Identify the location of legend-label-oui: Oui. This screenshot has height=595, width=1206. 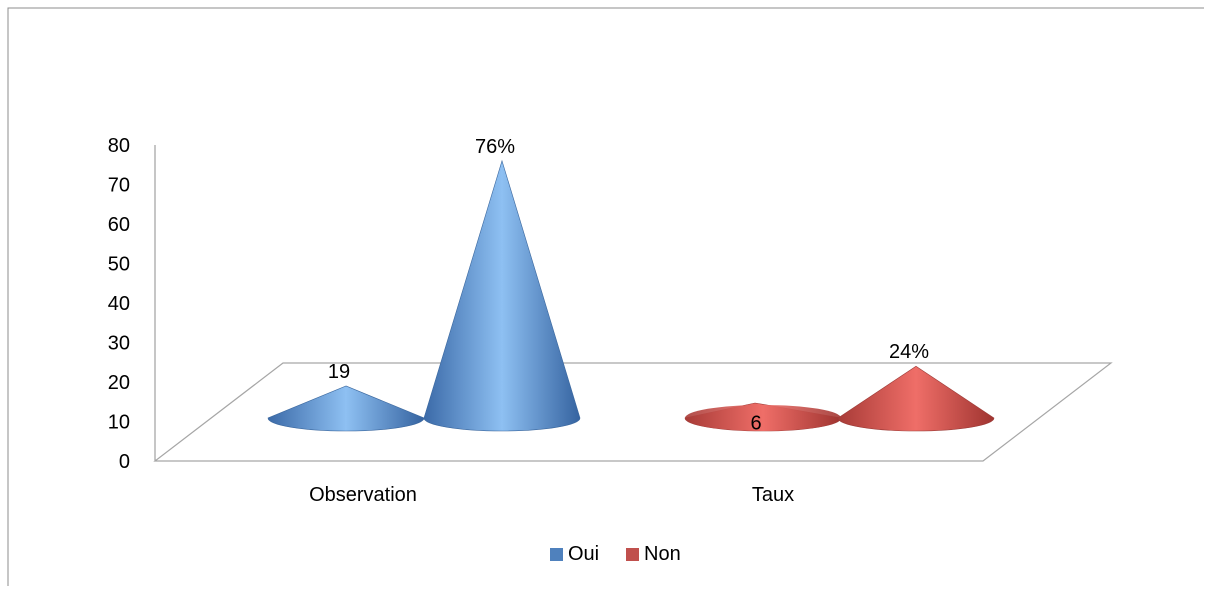
(583, 554).